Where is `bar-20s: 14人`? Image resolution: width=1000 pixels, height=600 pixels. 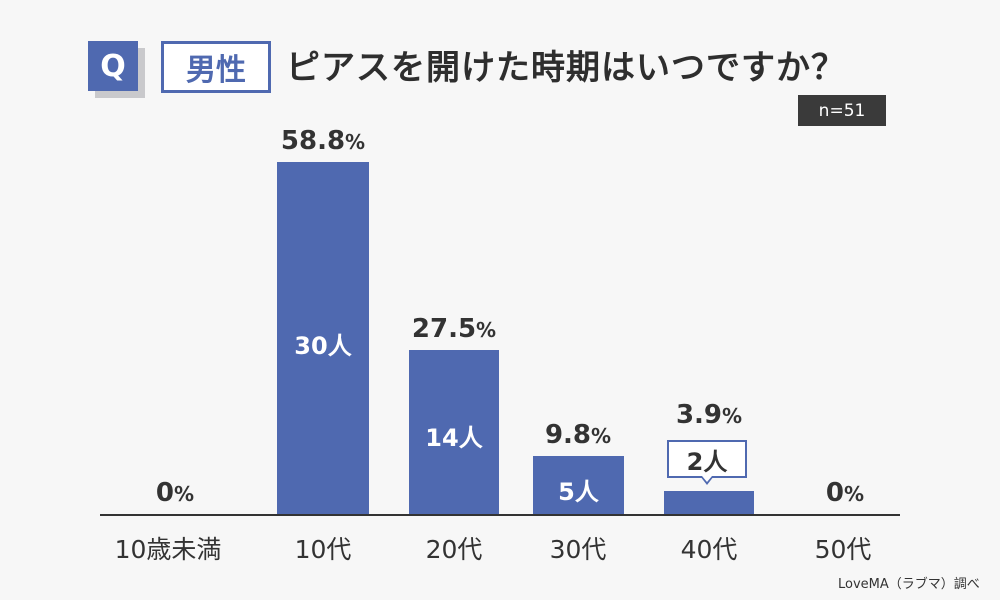
bar-20s: 14人 is located at coordinates (454, 432).